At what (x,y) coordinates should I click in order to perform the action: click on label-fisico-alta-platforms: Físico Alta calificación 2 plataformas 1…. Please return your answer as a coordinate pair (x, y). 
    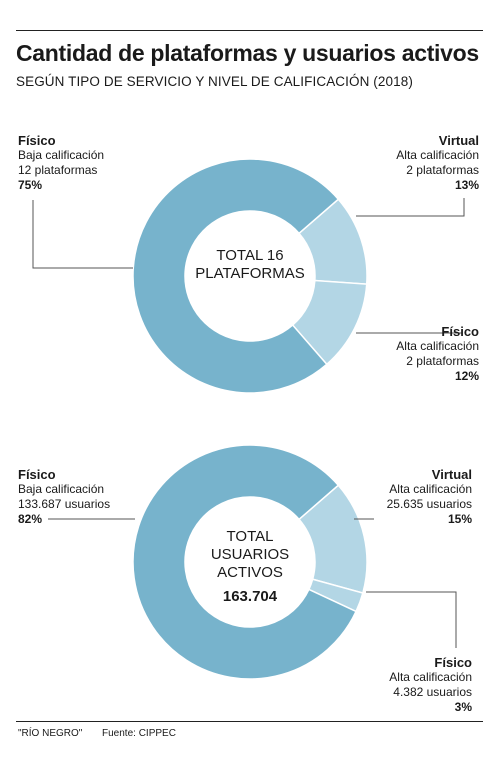
    Looking at the image, I should click on (437, 354).